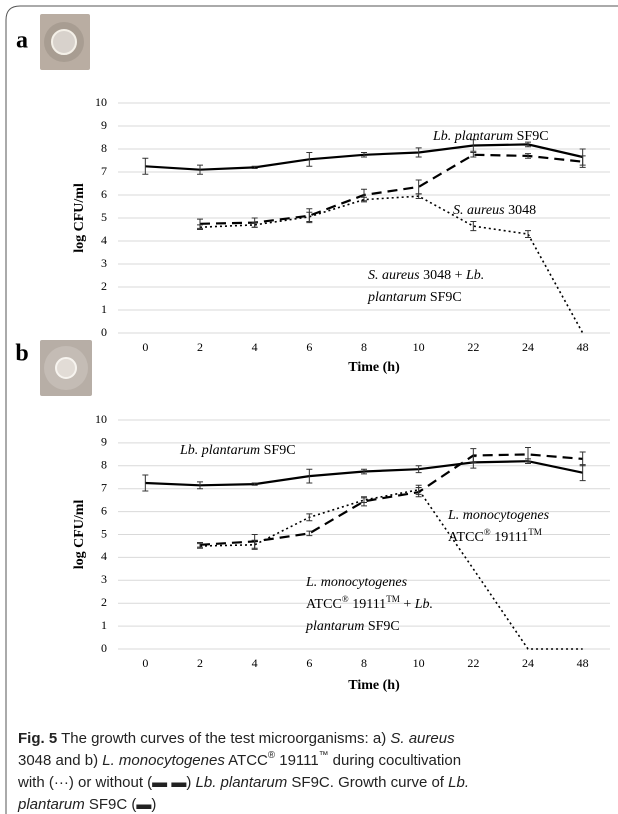 The width and height of the screenshot is (618, 814). I want to click on annotation: ATCC® 19111TM + Lb., so click(369, 603).